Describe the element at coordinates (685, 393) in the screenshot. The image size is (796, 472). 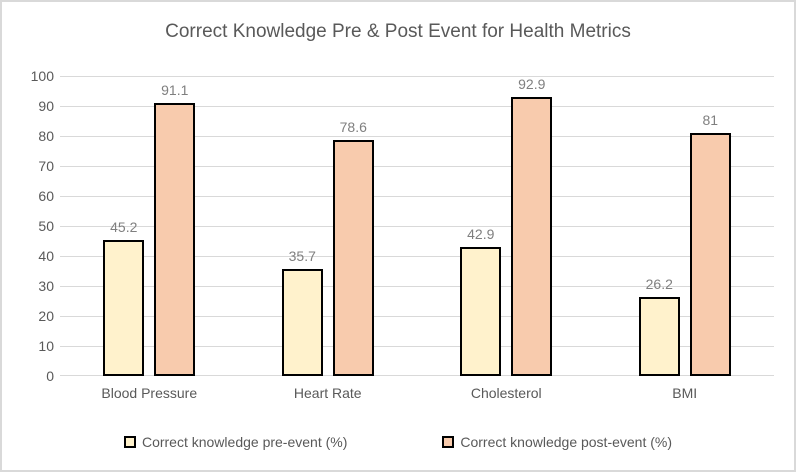
I see `x-axis-category-label: BMI` at that location.